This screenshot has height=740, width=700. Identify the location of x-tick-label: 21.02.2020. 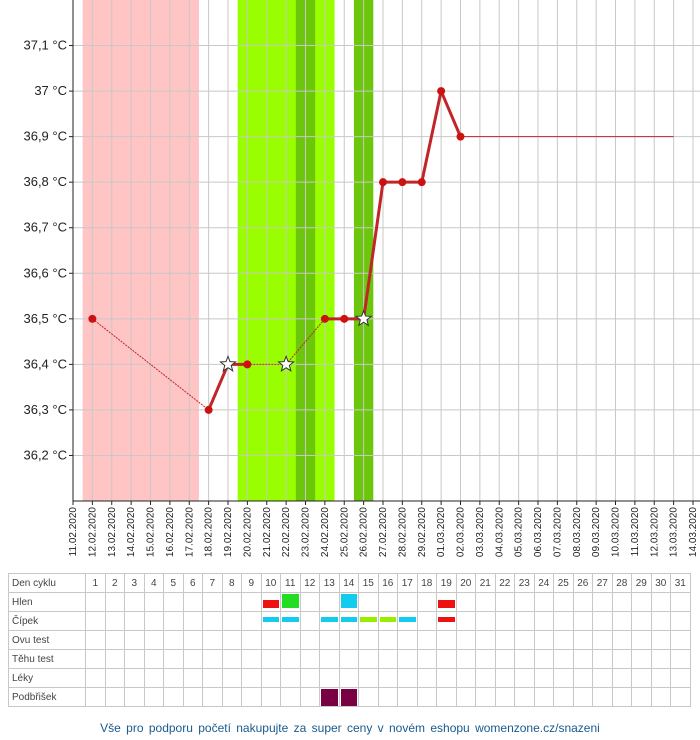
(267, 532).